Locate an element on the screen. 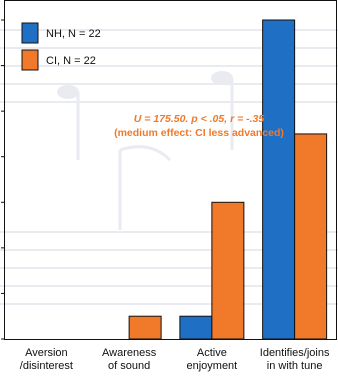  annotation-line-2: (medium effect: CI less advanced) is located at coordinates (199, 133).